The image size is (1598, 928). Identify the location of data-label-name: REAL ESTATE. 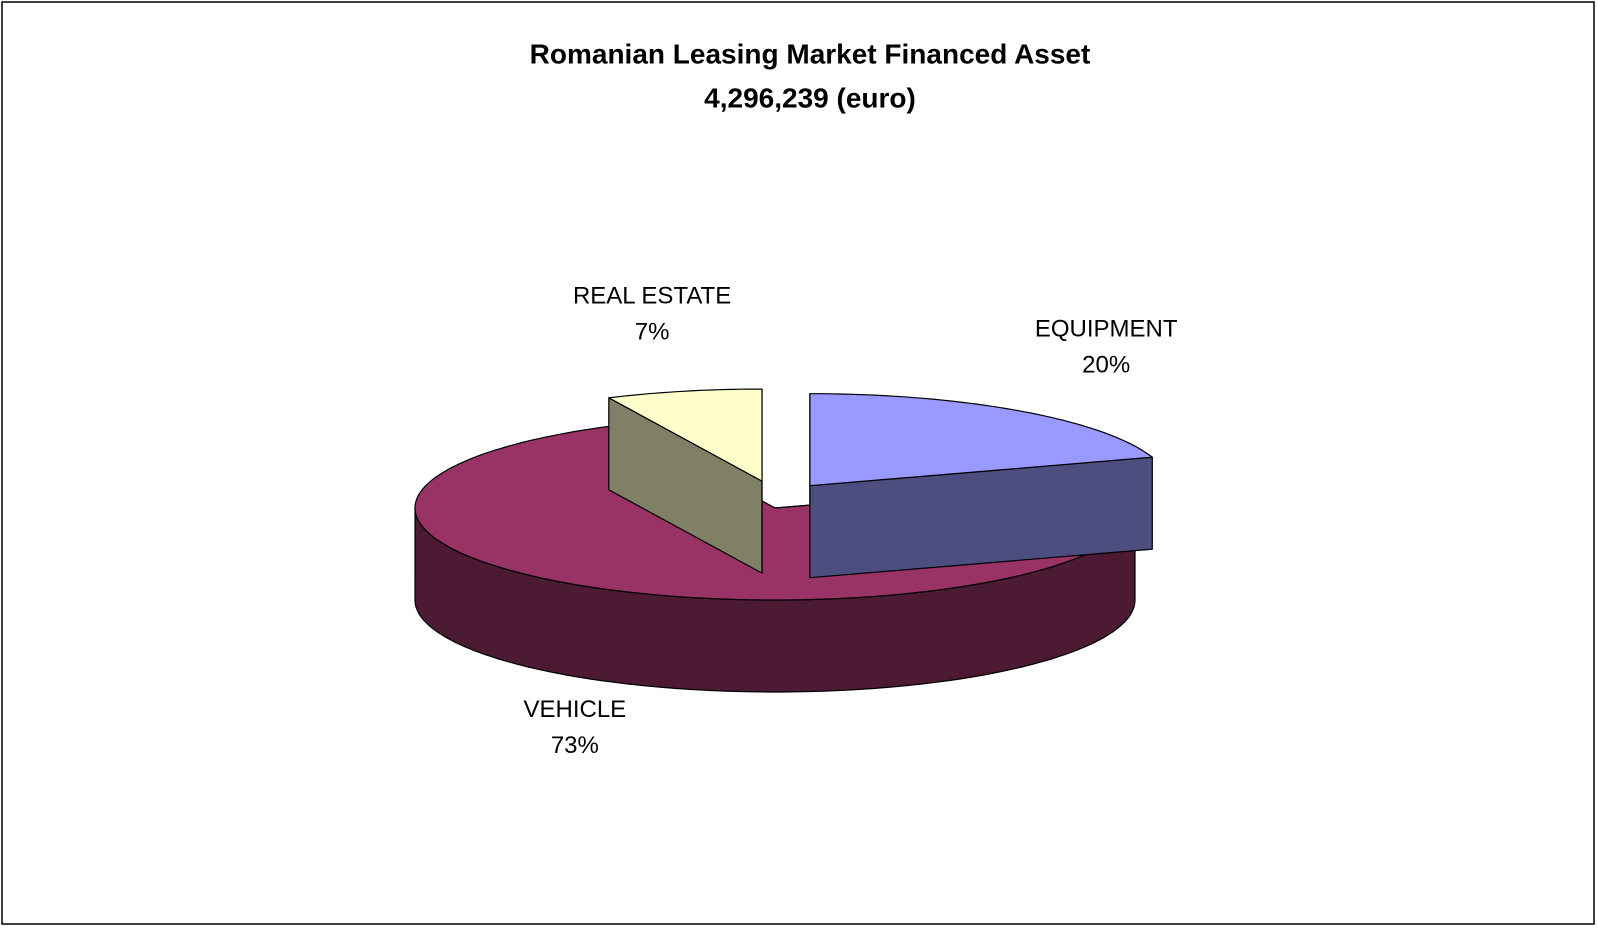
(652, 295).